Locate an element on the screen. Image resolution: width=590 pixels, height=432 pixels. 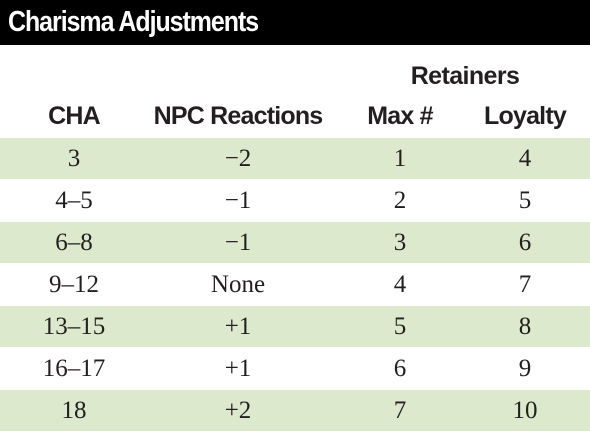
cell-loyalty: 5 is located at coordinates (525, 200).